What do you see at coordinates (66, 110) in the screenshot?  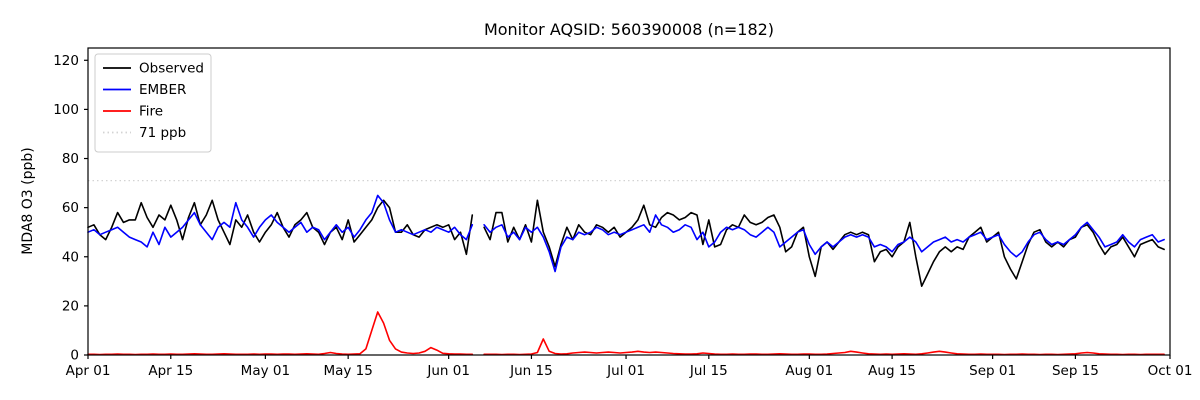 I see `y-tick-label: 100` at bounding box center [66, 110].